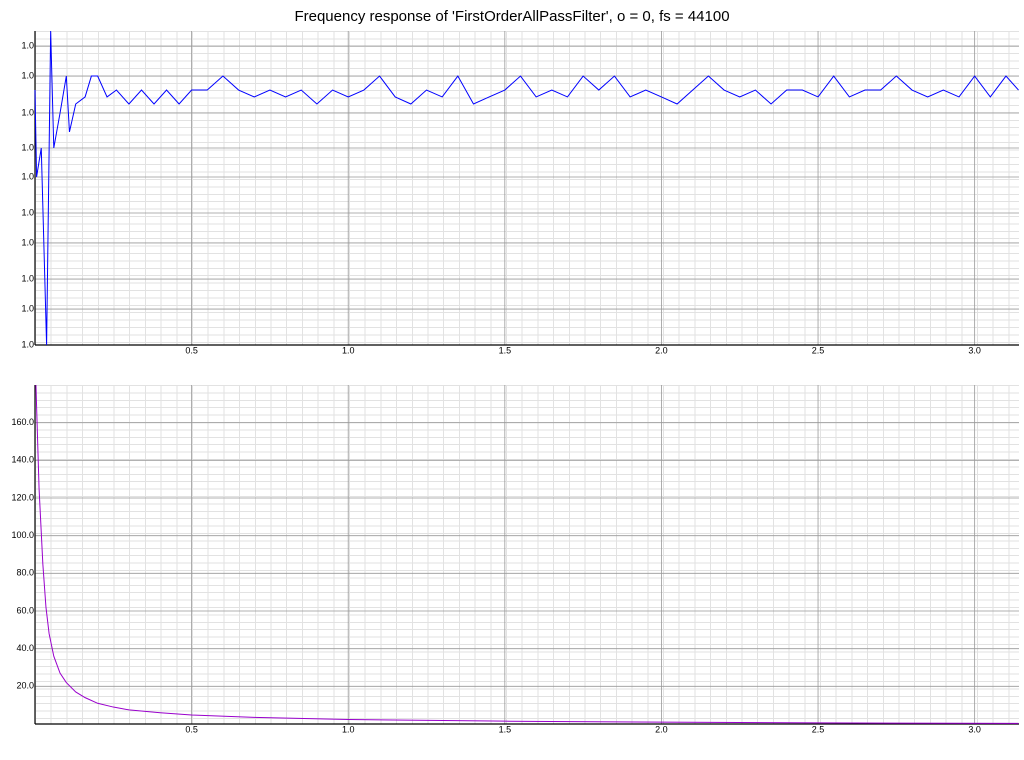 This screenshot has width=1024, height=760. I want to click on y-tick-label: 120.0, so click(22, 497).